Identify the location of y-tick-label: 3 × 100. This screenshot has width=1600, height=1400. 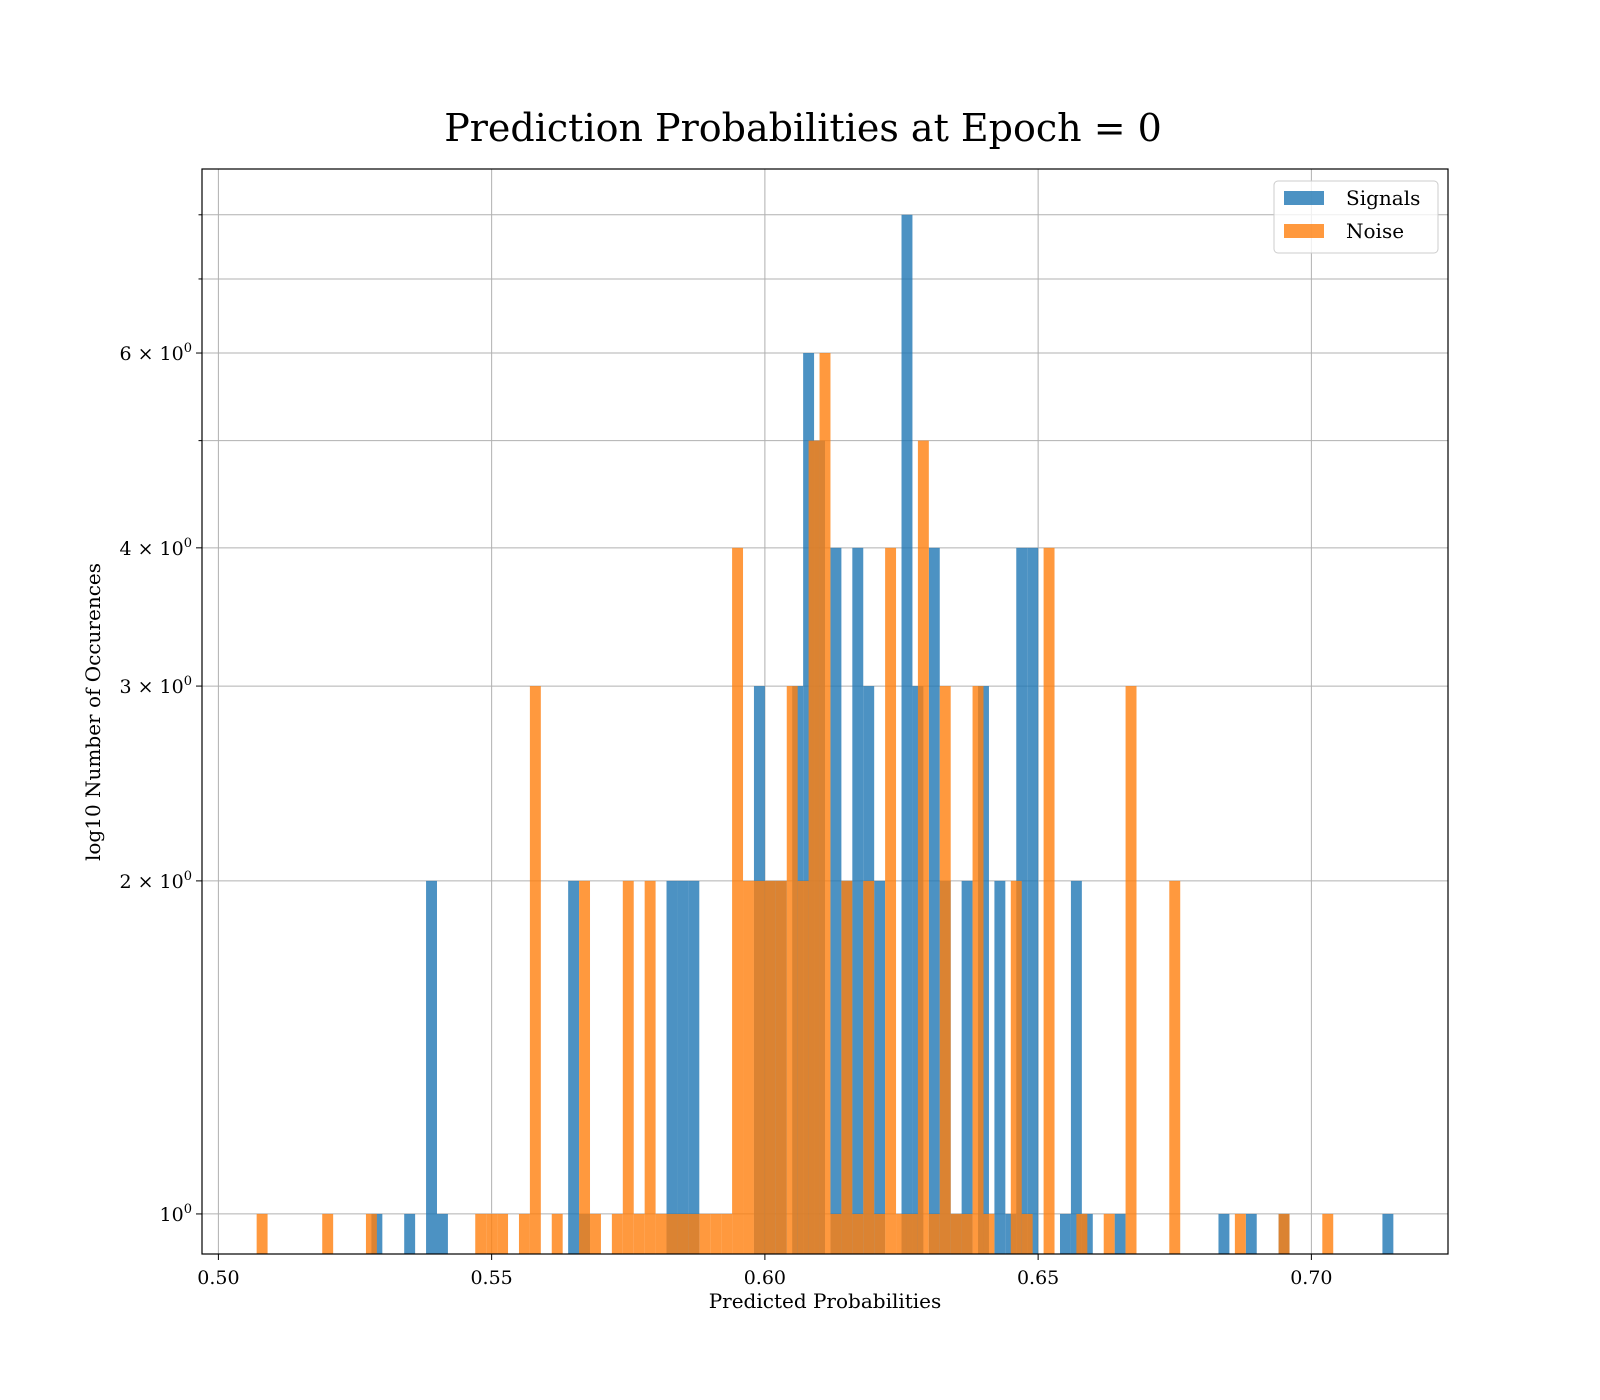
(155, 686).